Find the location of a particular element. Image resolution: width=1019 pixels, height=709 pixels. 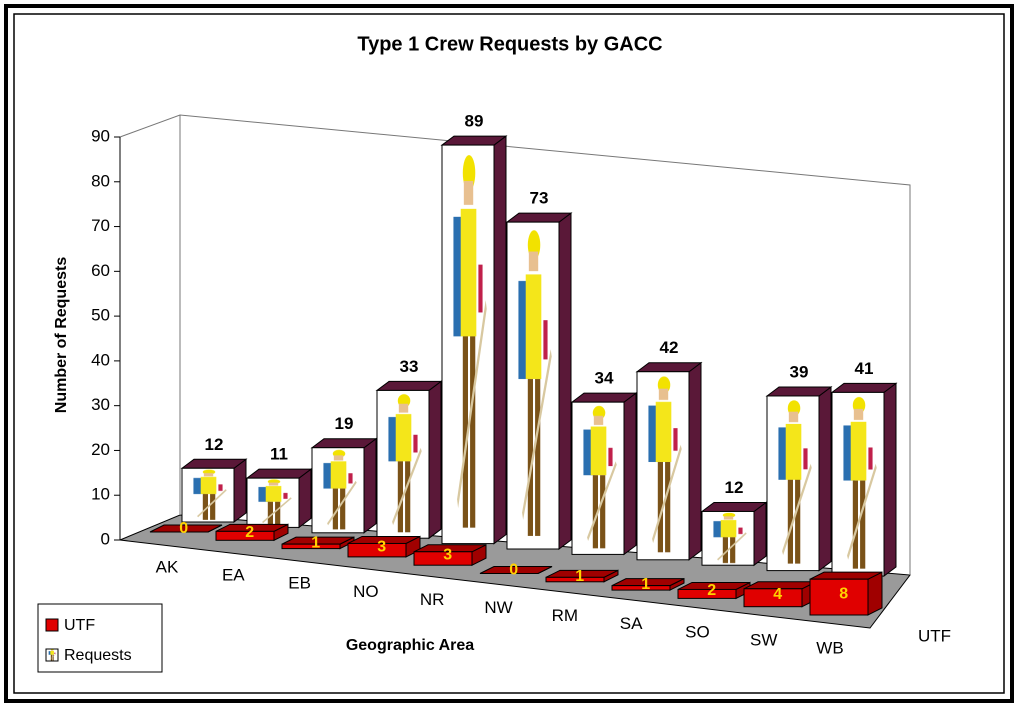

x-tick-label: EB is located at coordinates (299, 583).